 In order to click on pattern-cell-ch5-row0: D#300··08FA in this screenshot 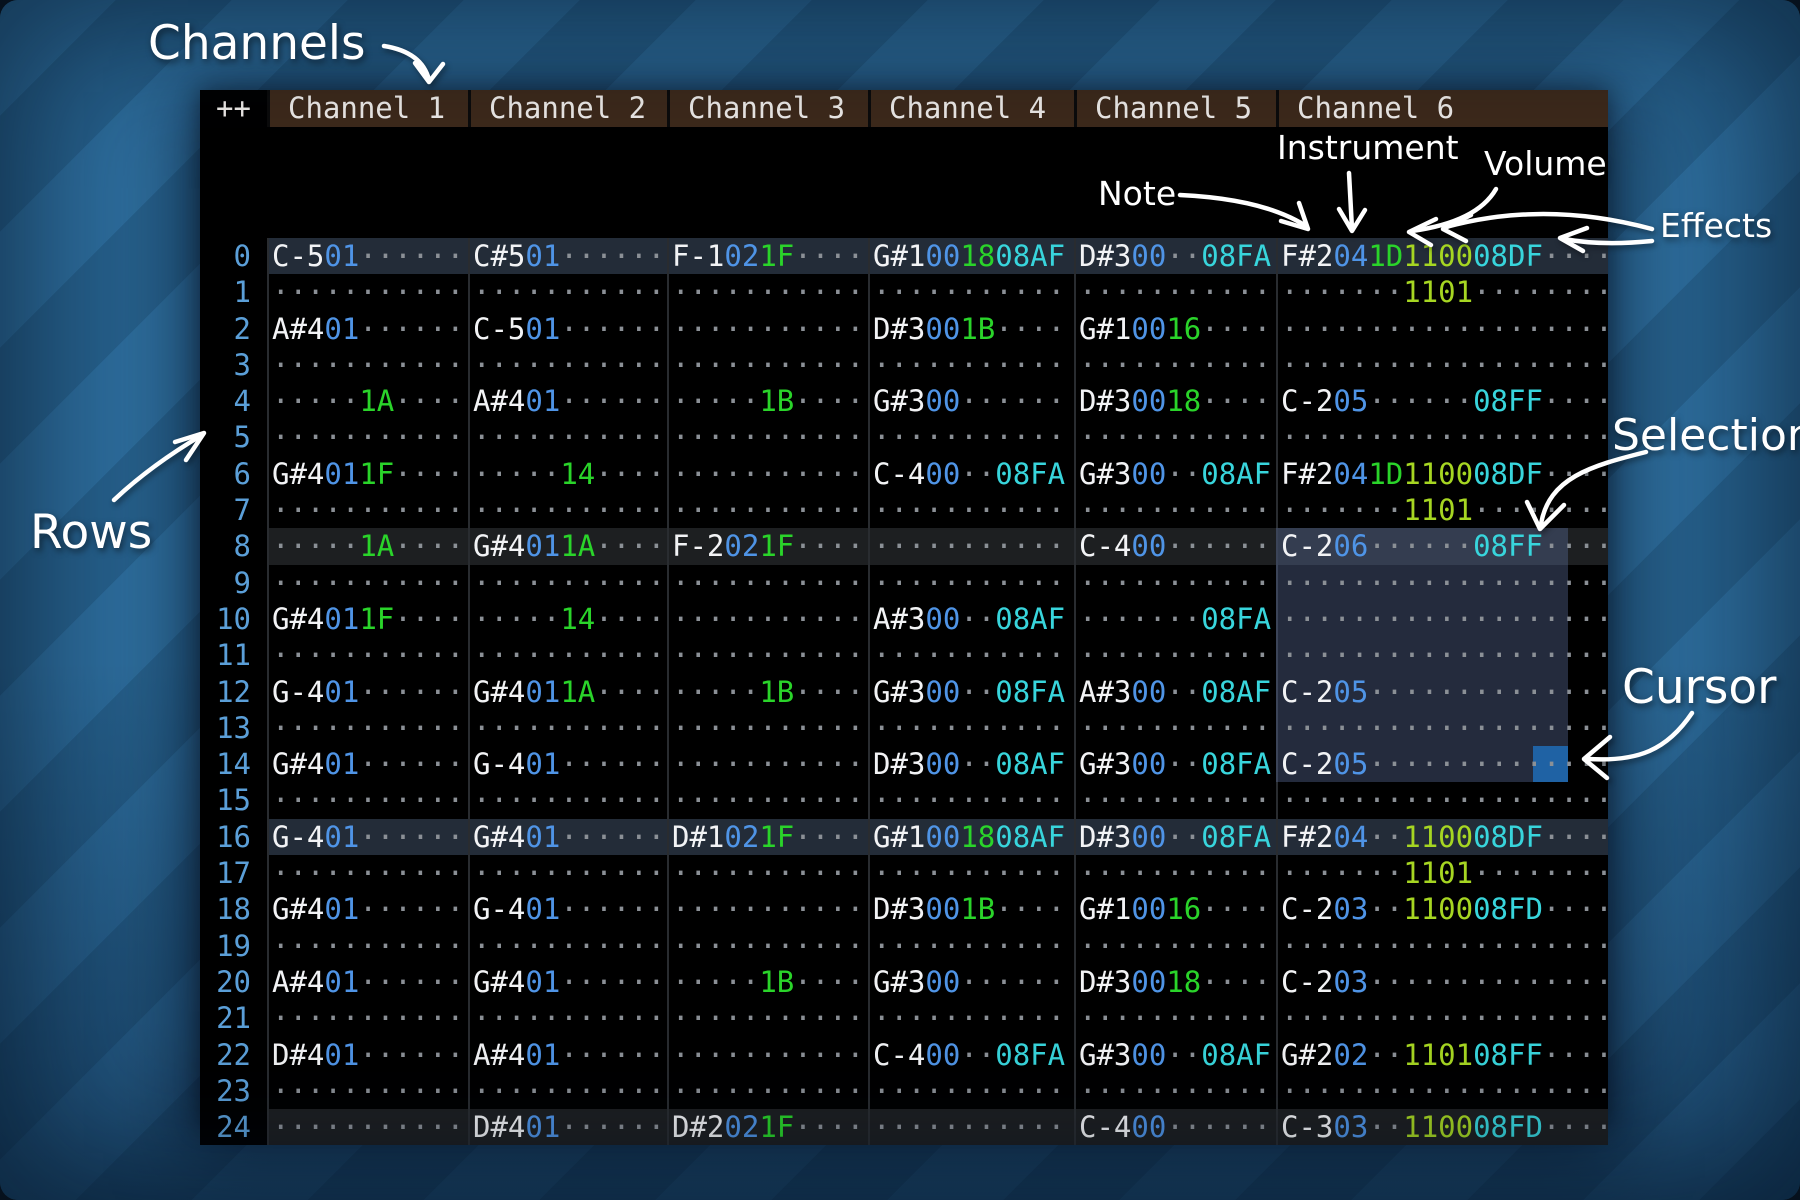, I will do `click(1175, 256)`.